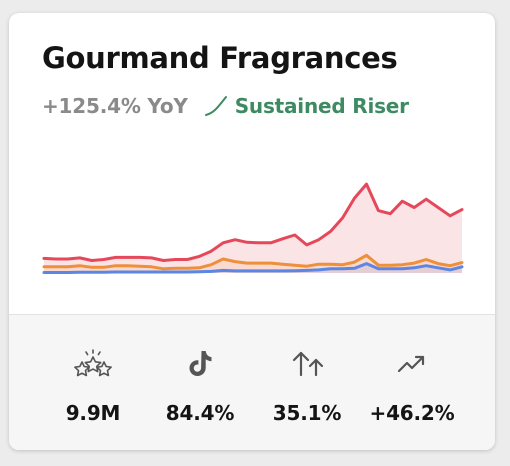 The height and width of the screenshot is (466, 510). I want to click on series-2-area, so click(253, 268).